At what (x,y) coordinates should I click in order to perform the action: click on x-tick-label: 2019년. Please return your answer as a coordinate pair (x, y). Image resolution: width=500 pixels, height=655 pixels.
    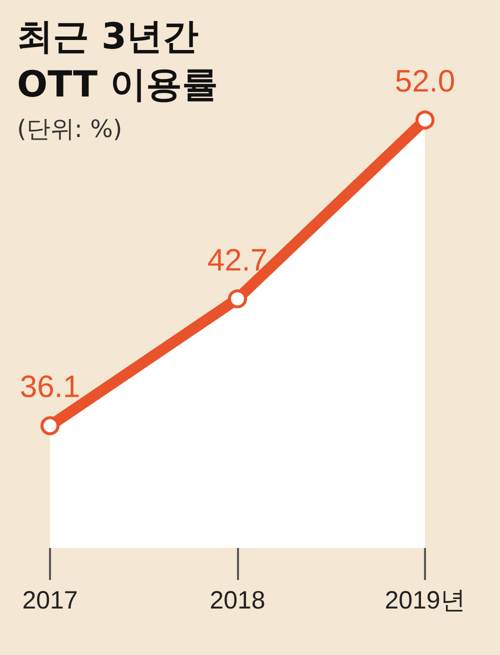
    Looking at the image, I should click on (425, 600).